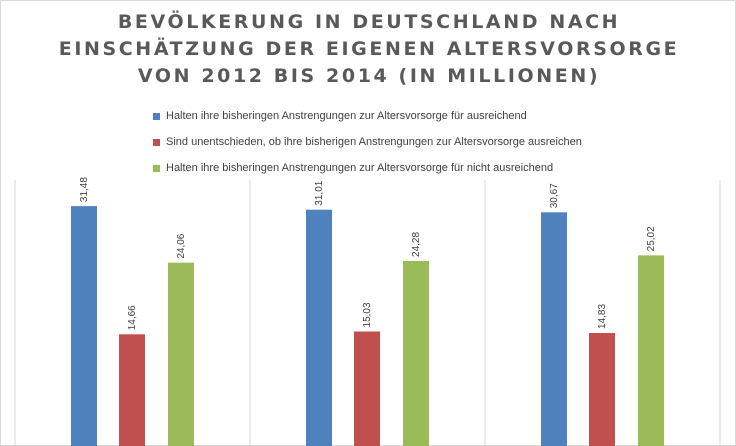 The width and height of the screenshot is (736, 446). I want to click on data-label: 24,06, so click(181, 245).